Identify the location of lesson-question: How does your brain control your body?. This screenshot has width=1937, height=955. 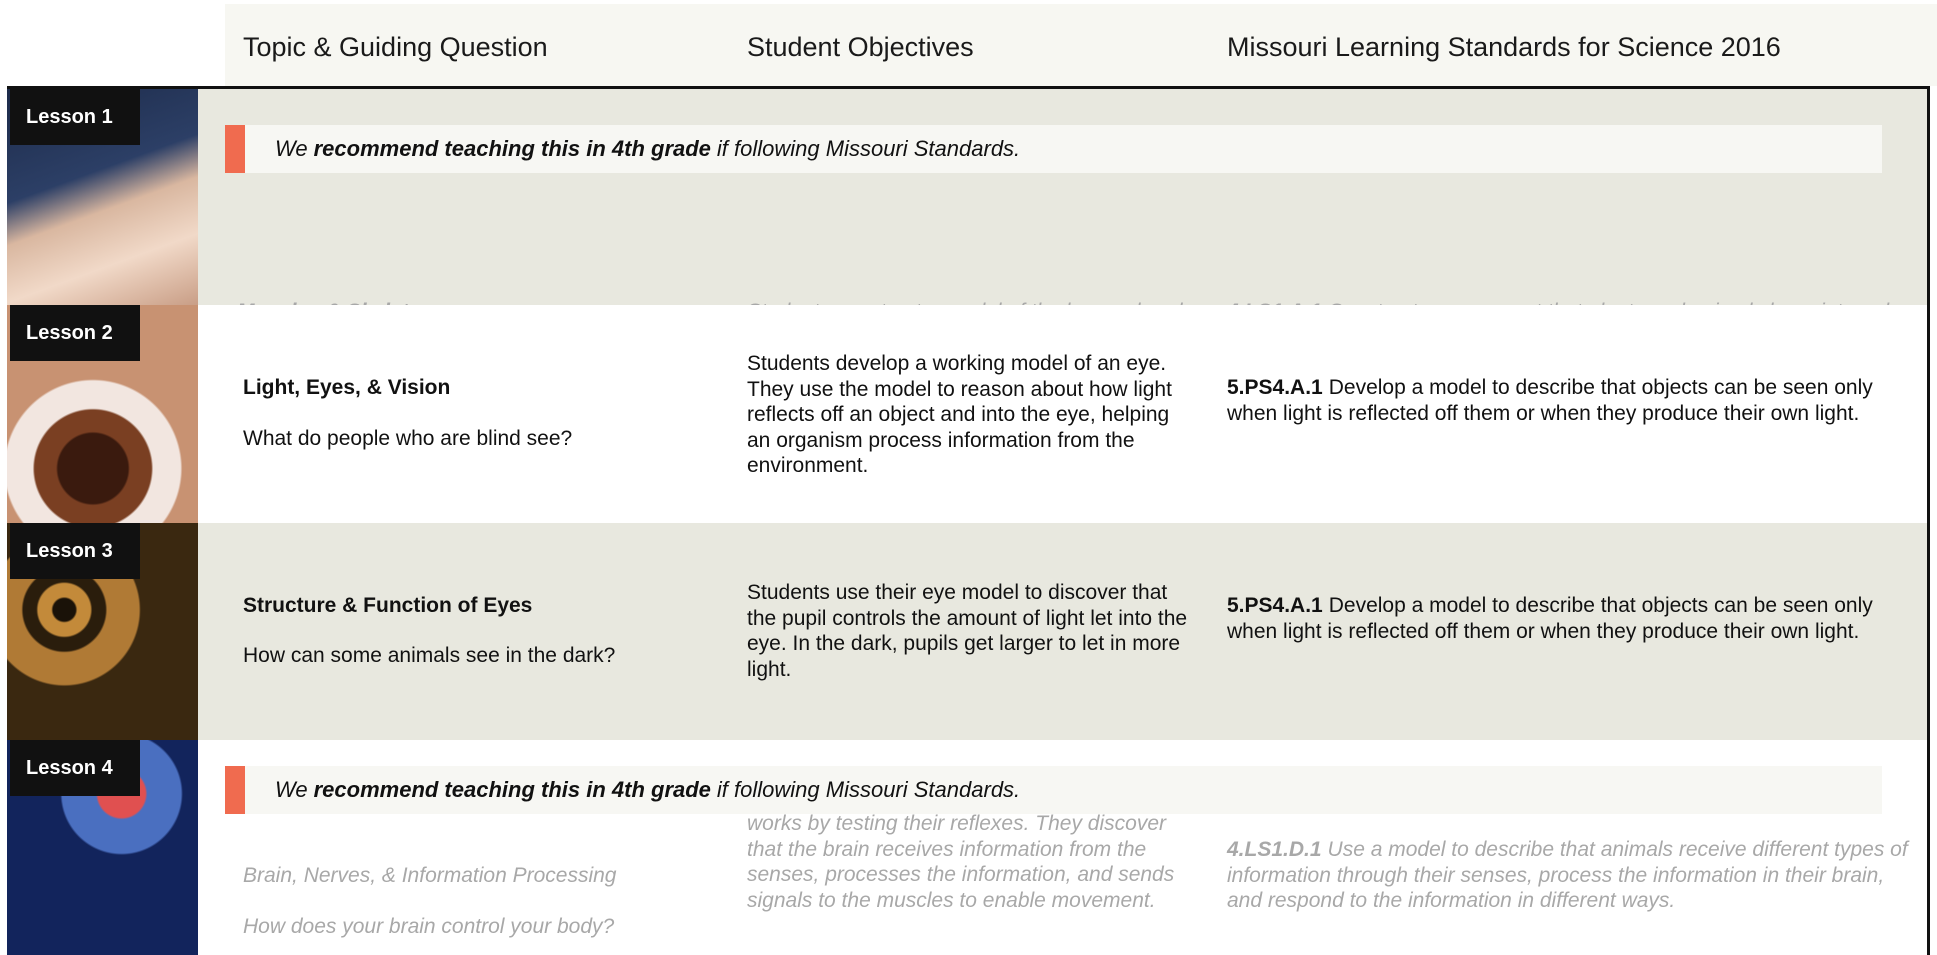
(429, 926).